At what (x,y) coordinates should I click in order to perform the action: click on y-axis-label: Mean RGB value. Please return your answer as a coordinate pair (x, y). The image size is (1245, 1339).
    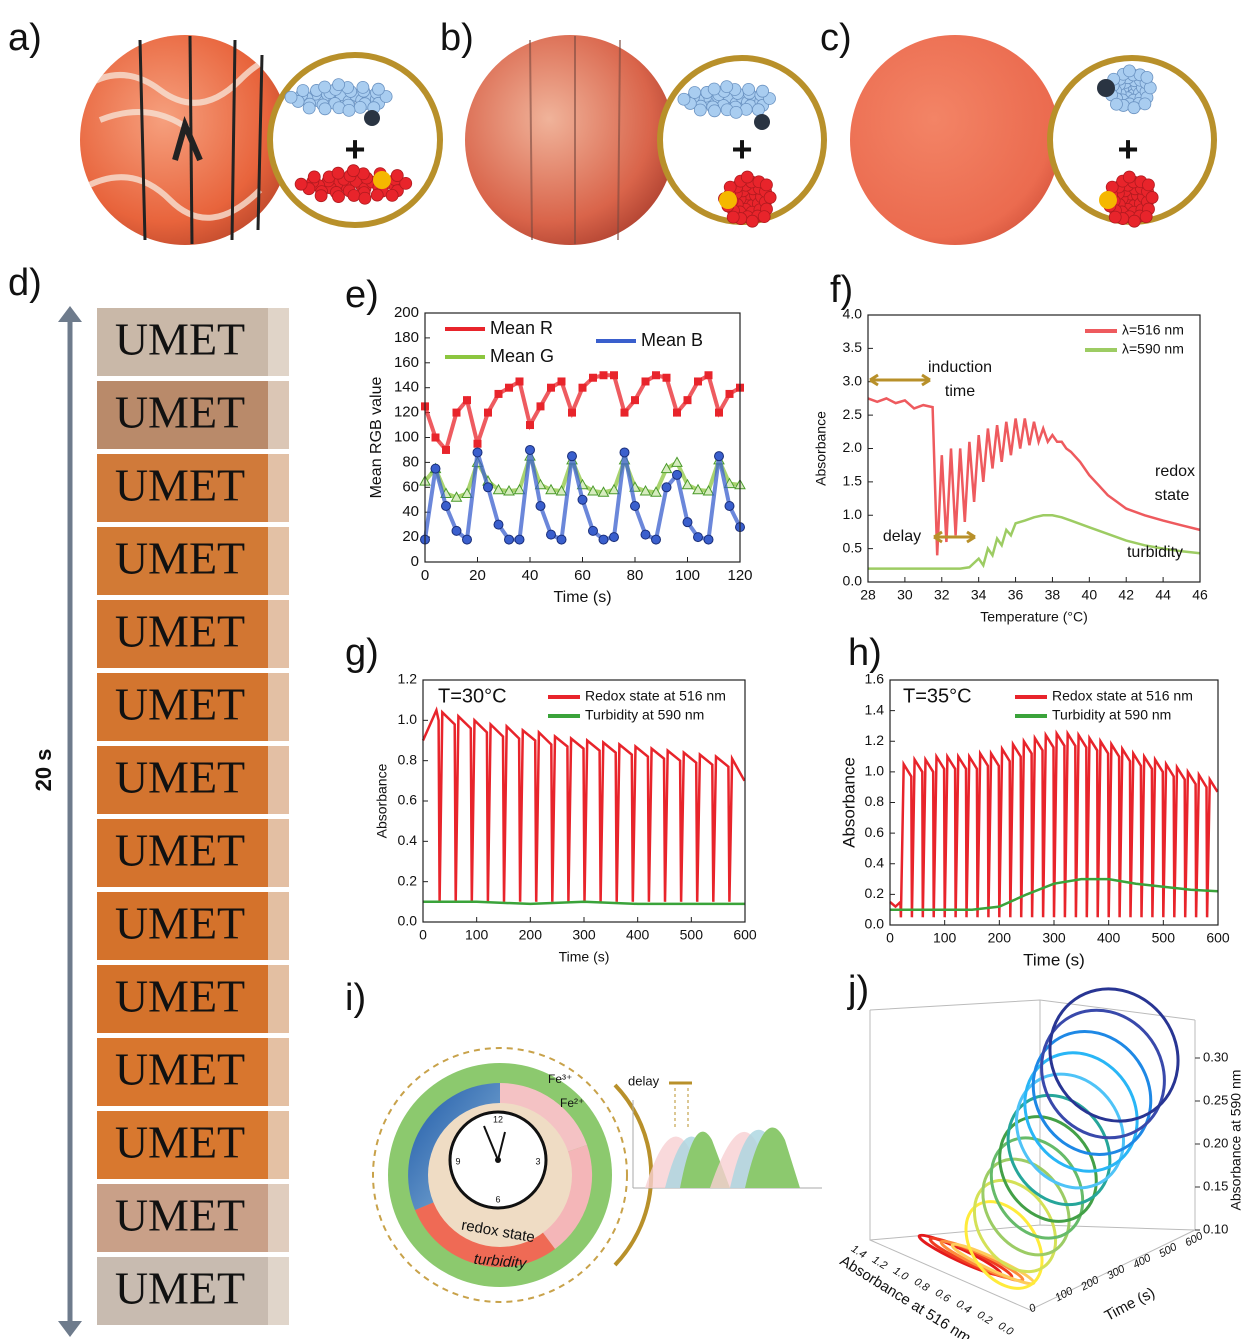
    Looking at the image, I should click on (376, 437).